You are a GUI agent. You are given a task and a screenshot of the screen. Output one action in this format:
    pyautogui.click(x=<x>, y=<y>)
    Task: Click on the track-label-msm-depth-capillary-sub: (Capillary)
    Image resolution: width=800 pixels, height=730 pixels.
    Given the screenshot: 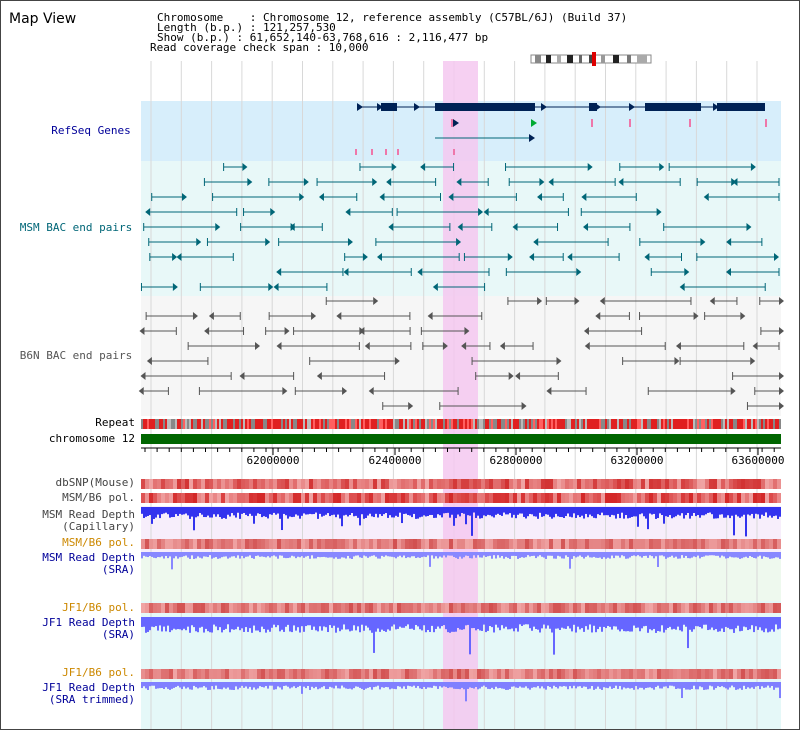 What is the action you would take?
    pyautogui.click(x=98, y=526)
    